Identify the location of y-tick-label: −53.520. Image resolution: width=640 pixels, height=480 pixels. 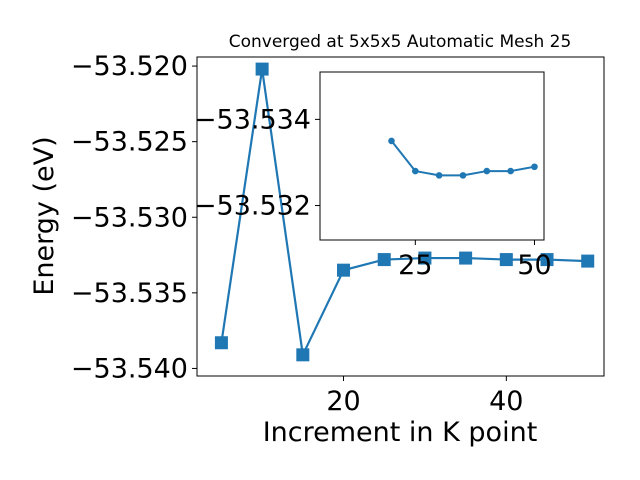
(129, 66).